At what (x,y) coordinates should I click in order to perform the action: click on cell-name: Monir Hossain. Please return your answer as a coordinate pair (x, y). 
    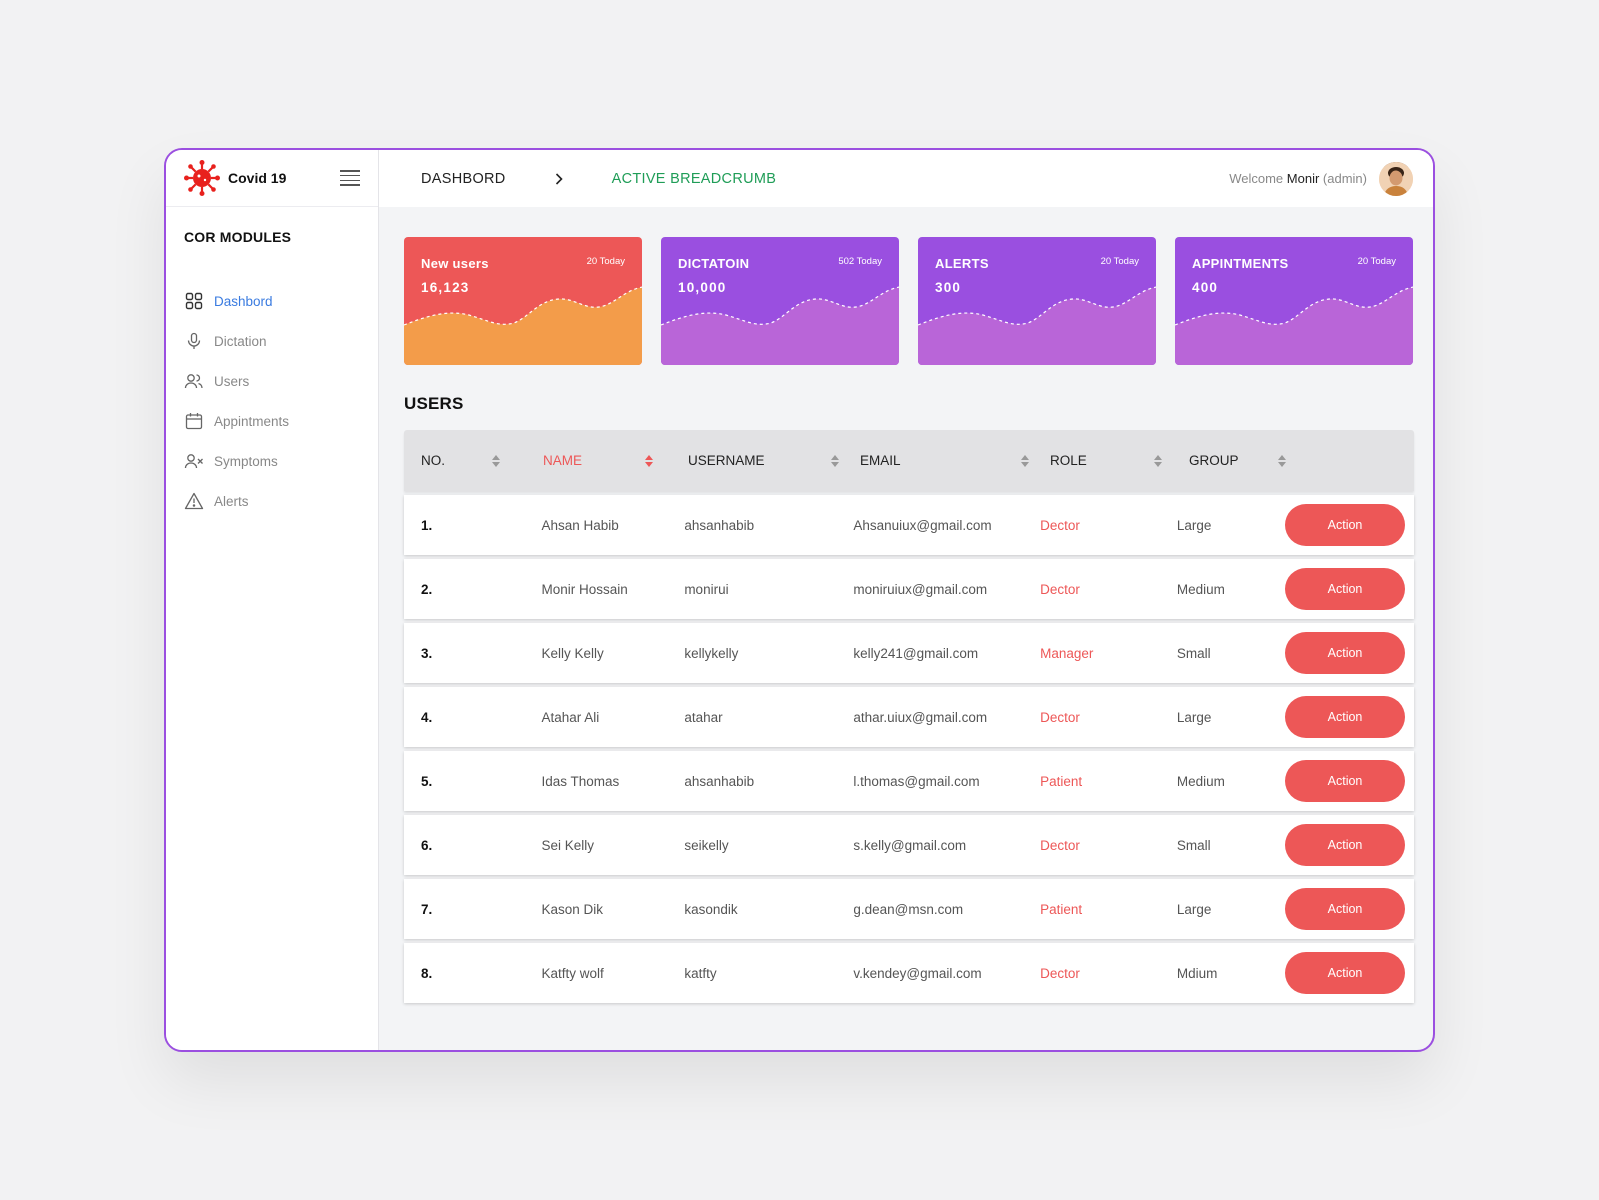
    Looking at the image, I should click on (584, 589).